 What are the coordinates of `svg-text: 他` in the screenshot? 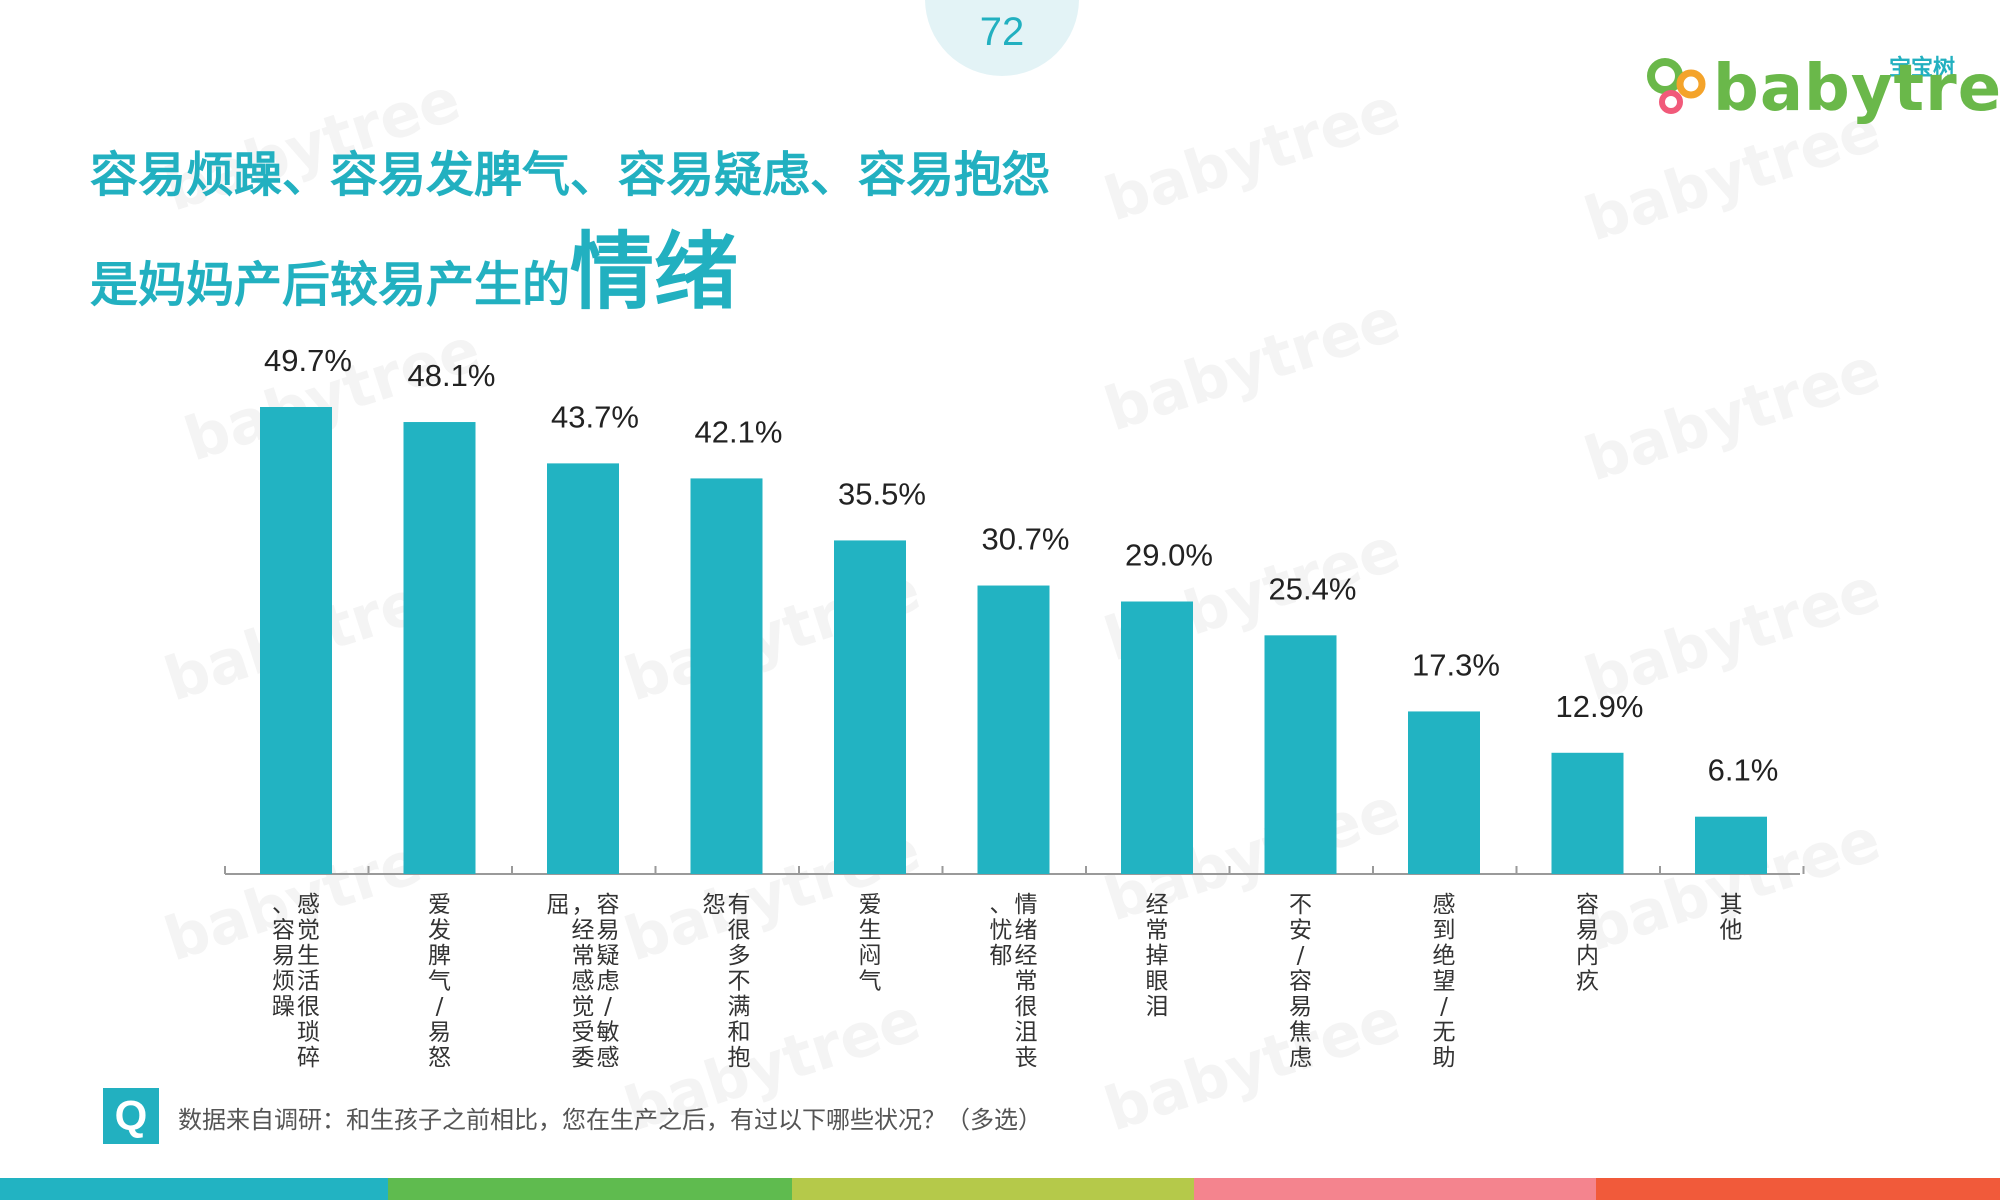 It's located at (1731, 931).